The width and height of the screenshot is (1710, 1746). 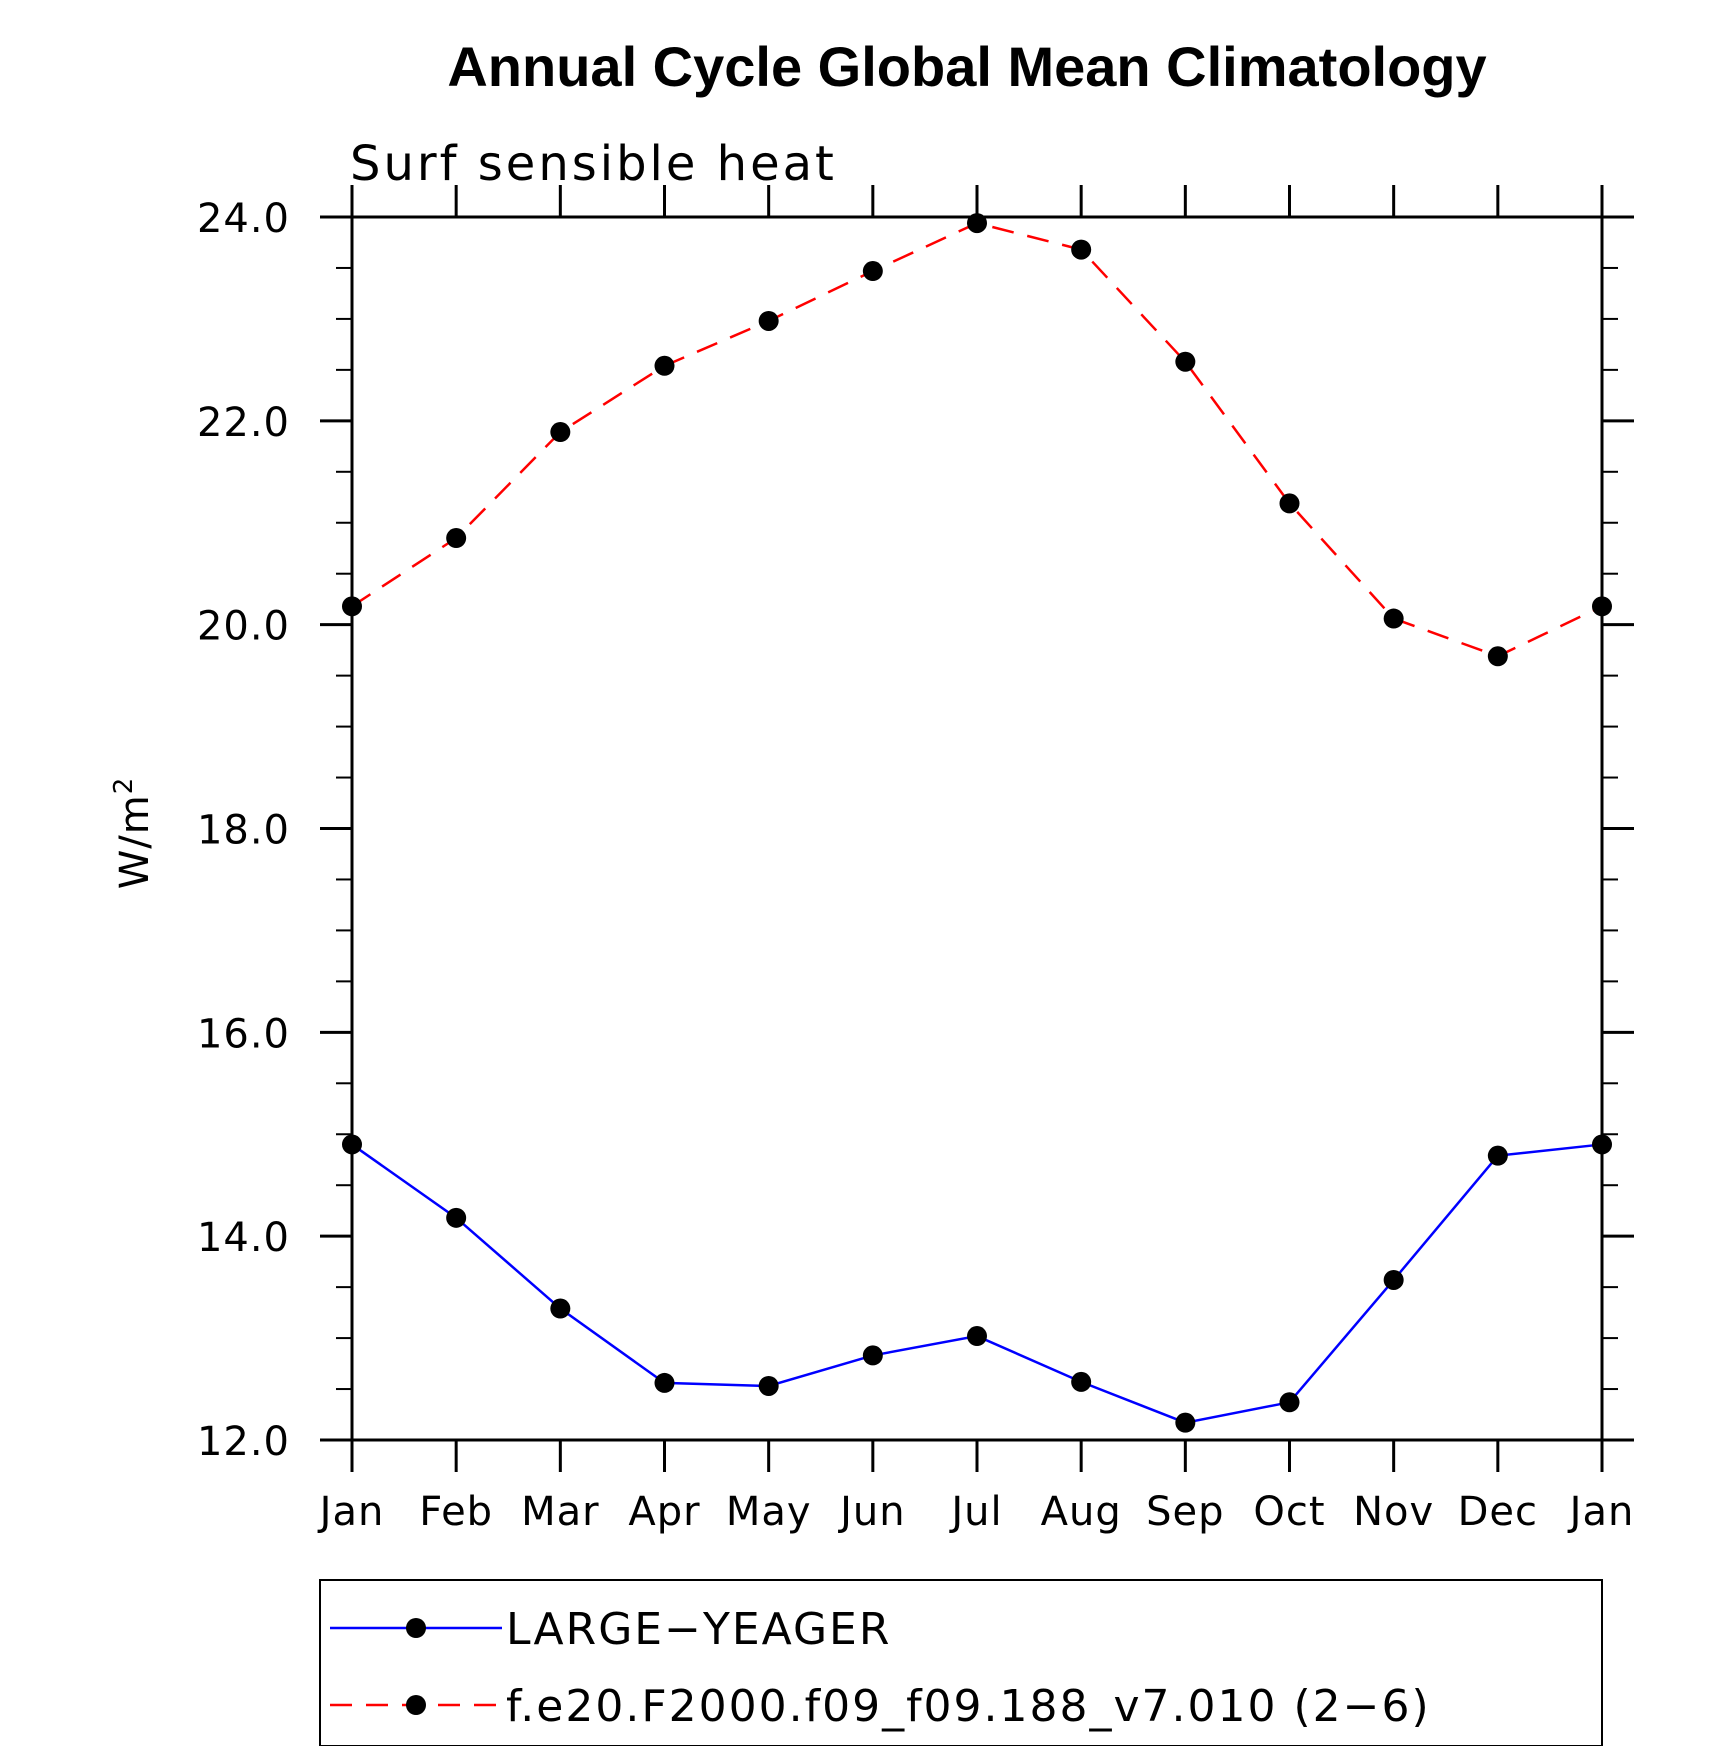 I want to click on x-tick-label: May, so click(x=769, y=1512).